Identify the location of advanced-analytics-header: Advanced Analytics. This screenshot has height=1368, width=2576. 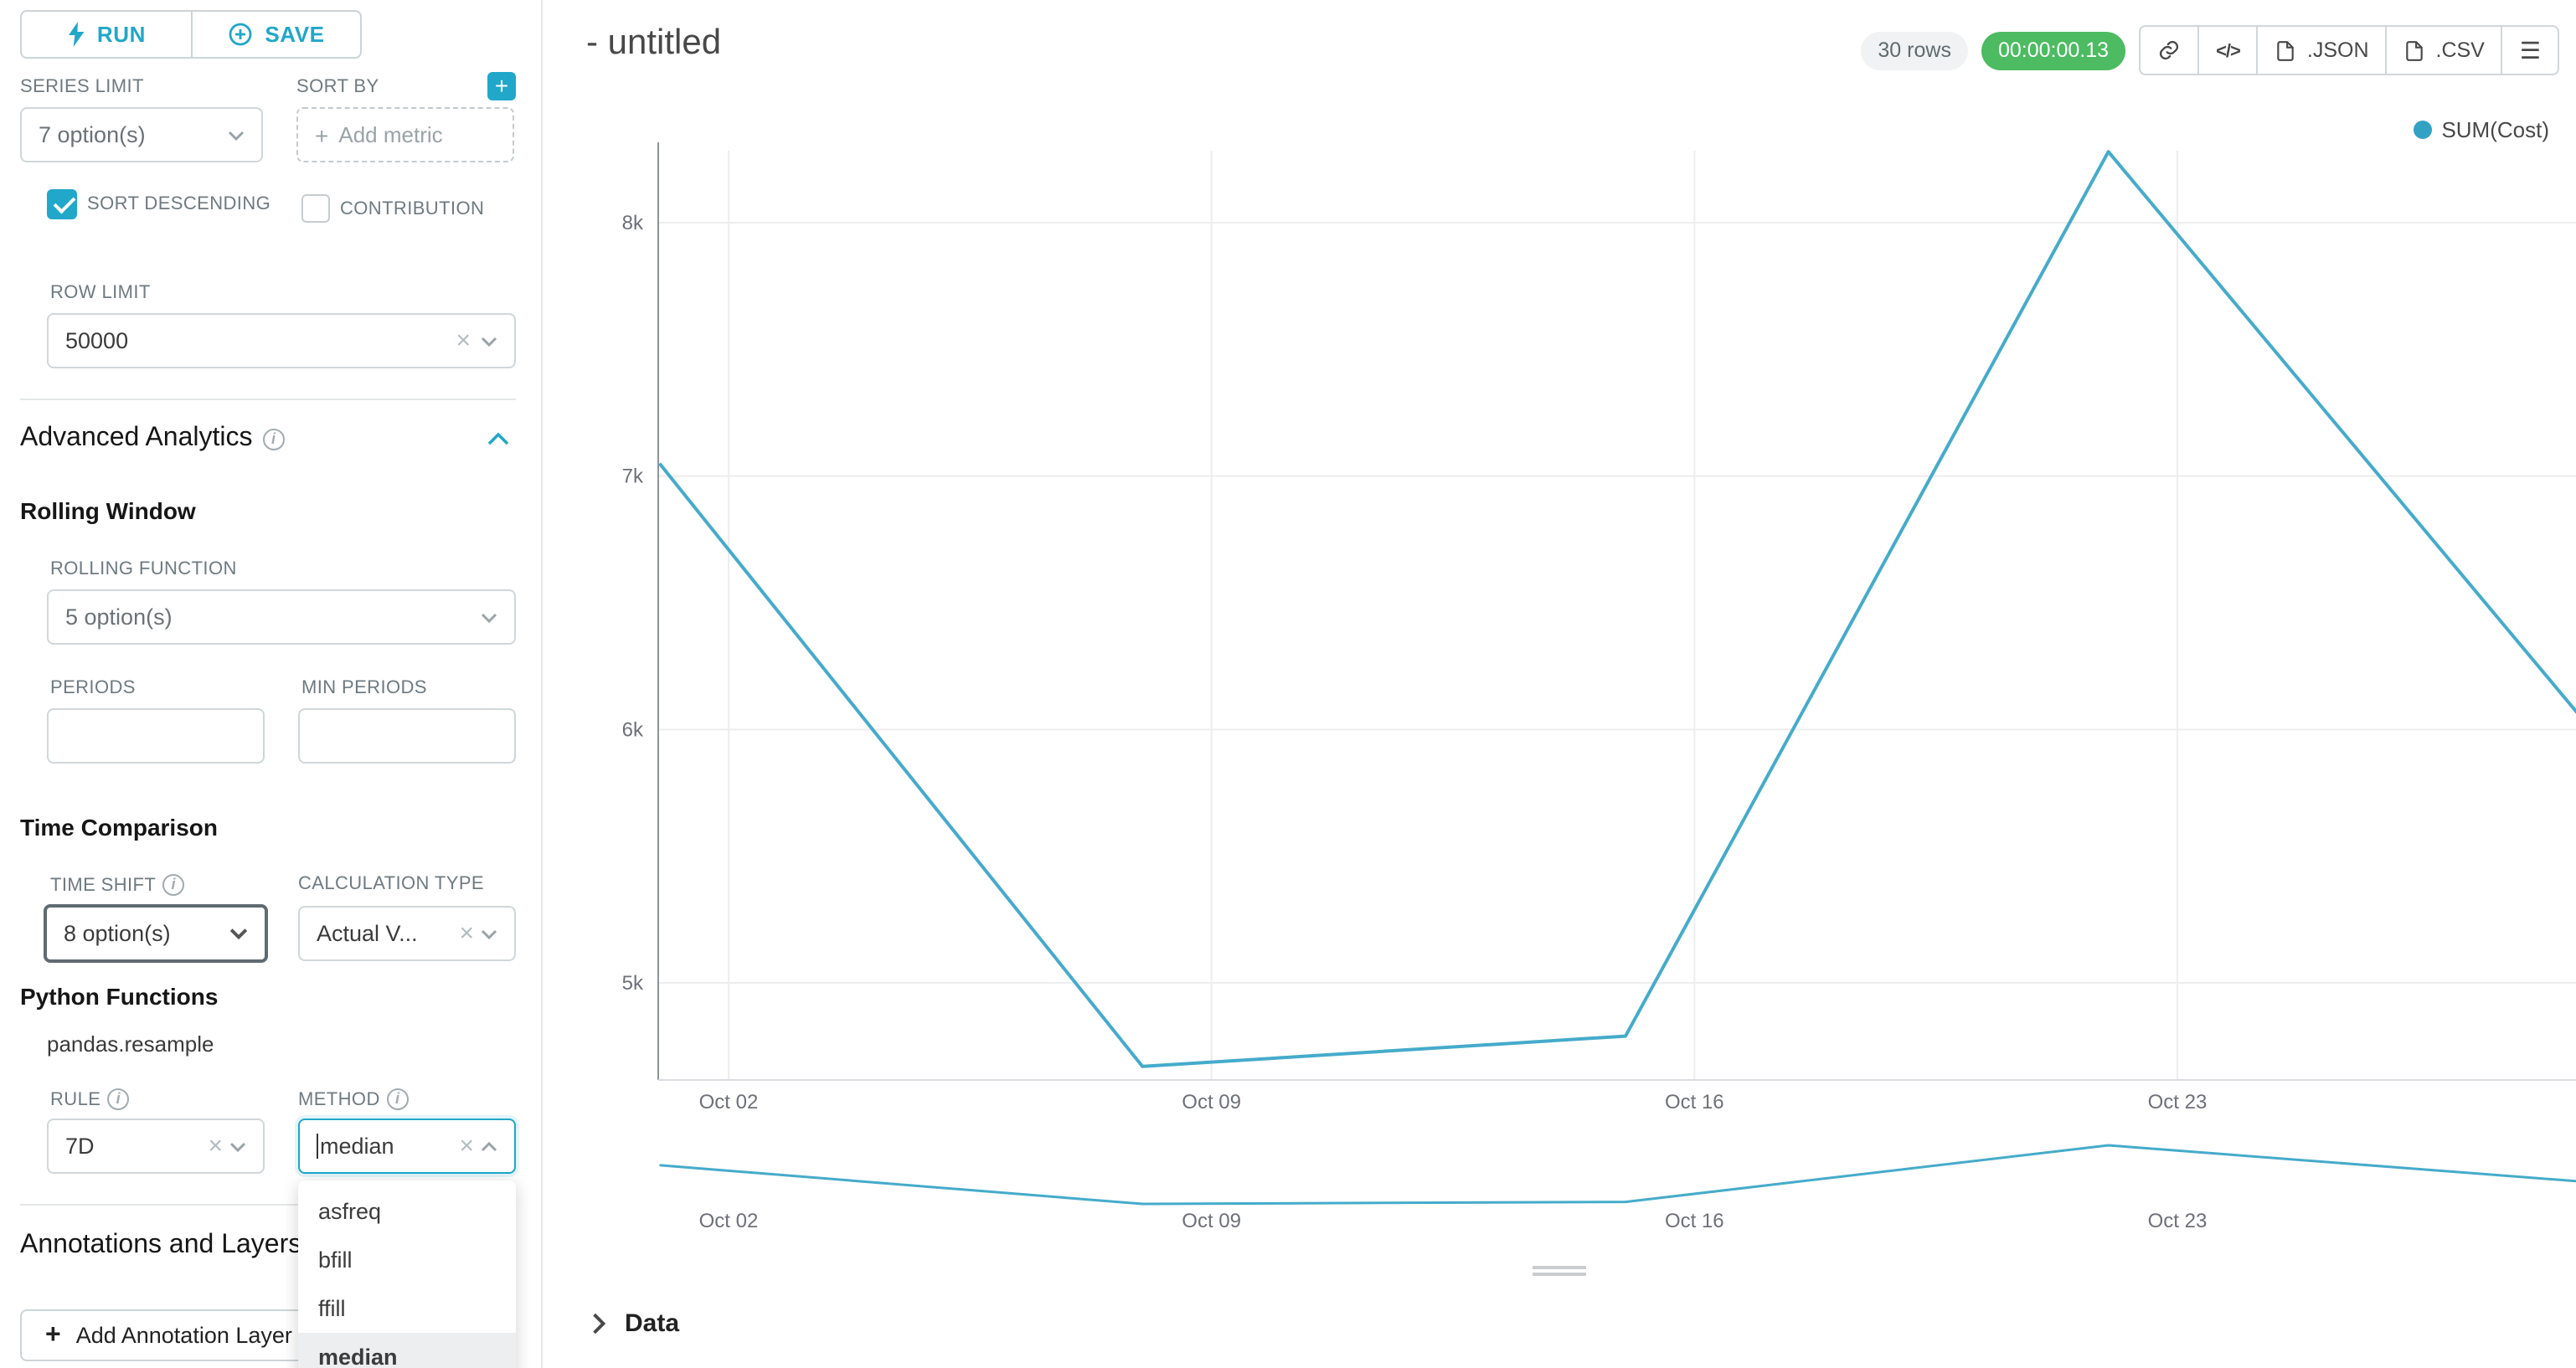
(152, 439).